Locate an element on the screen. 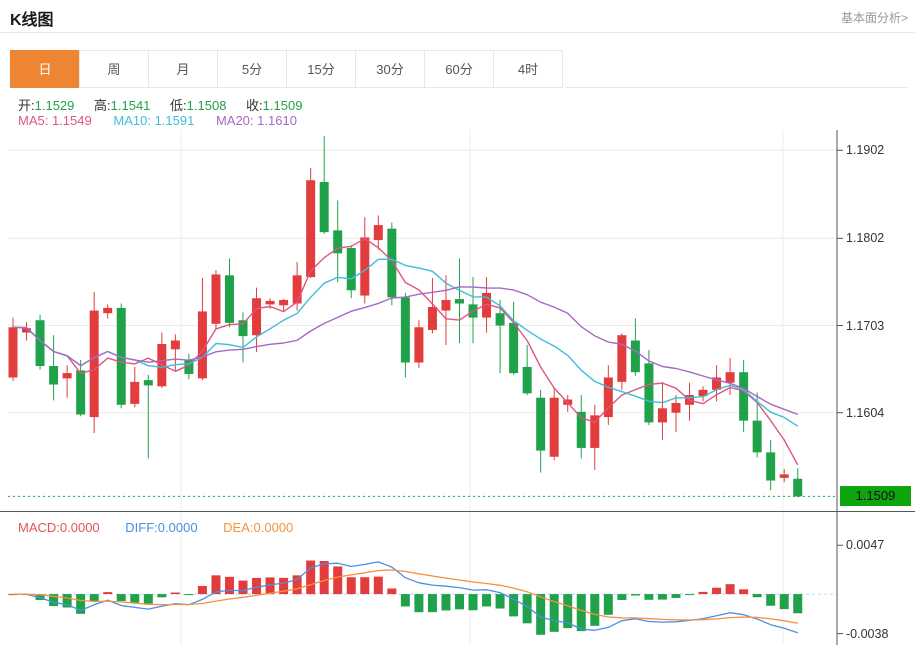 This screenshot has height=645, width=915. interval-tabs: 日周月 5分 15分 30分 60分 4时 is located at coordinates (286, 69).